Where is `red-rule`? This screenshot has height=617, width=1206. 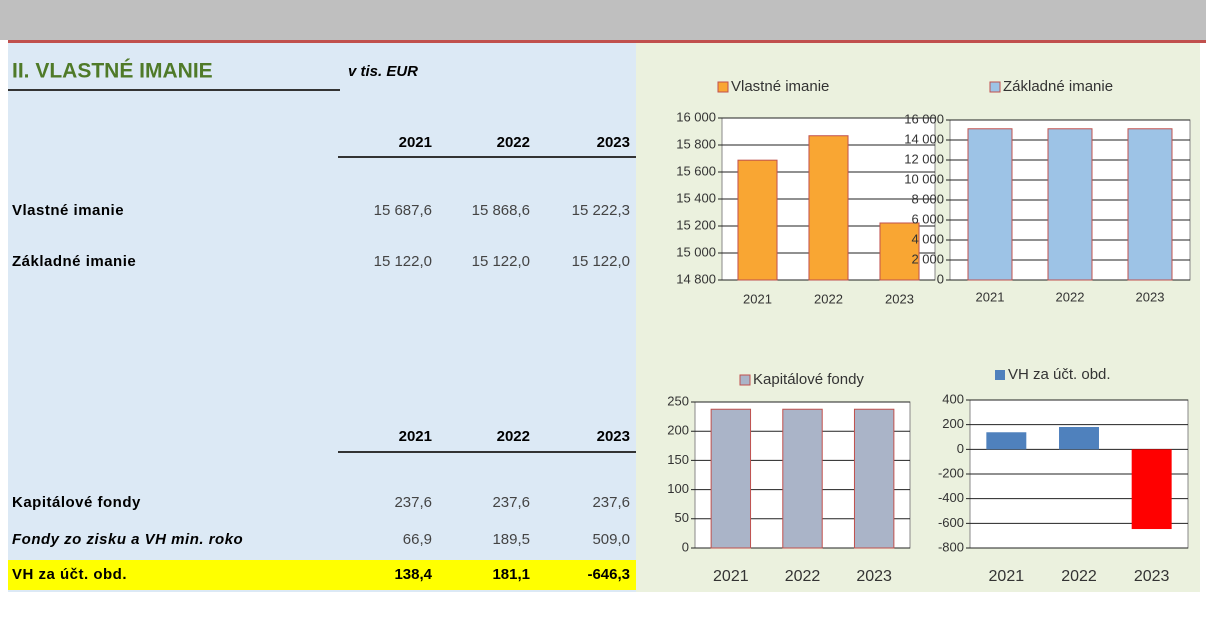
red-rule is located at coordinates (607, 41).